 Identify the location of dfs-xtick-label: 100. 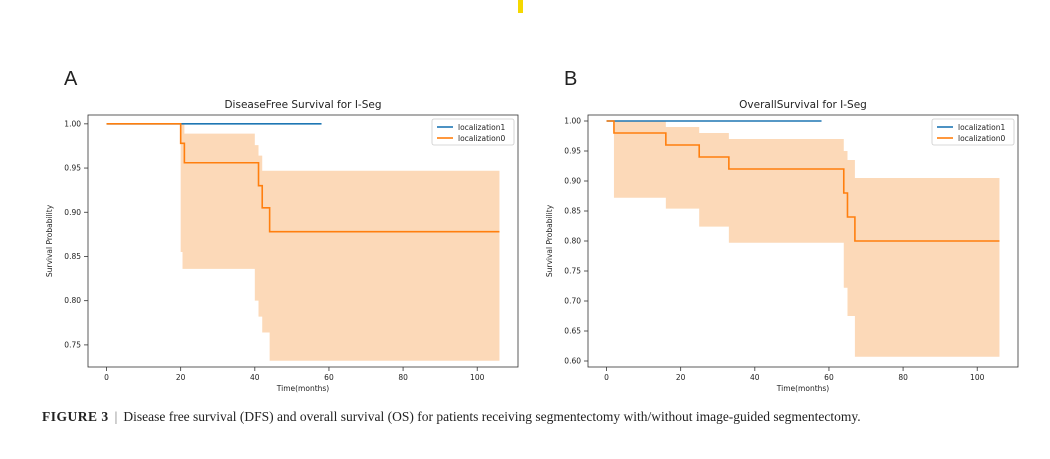
(477, 377).